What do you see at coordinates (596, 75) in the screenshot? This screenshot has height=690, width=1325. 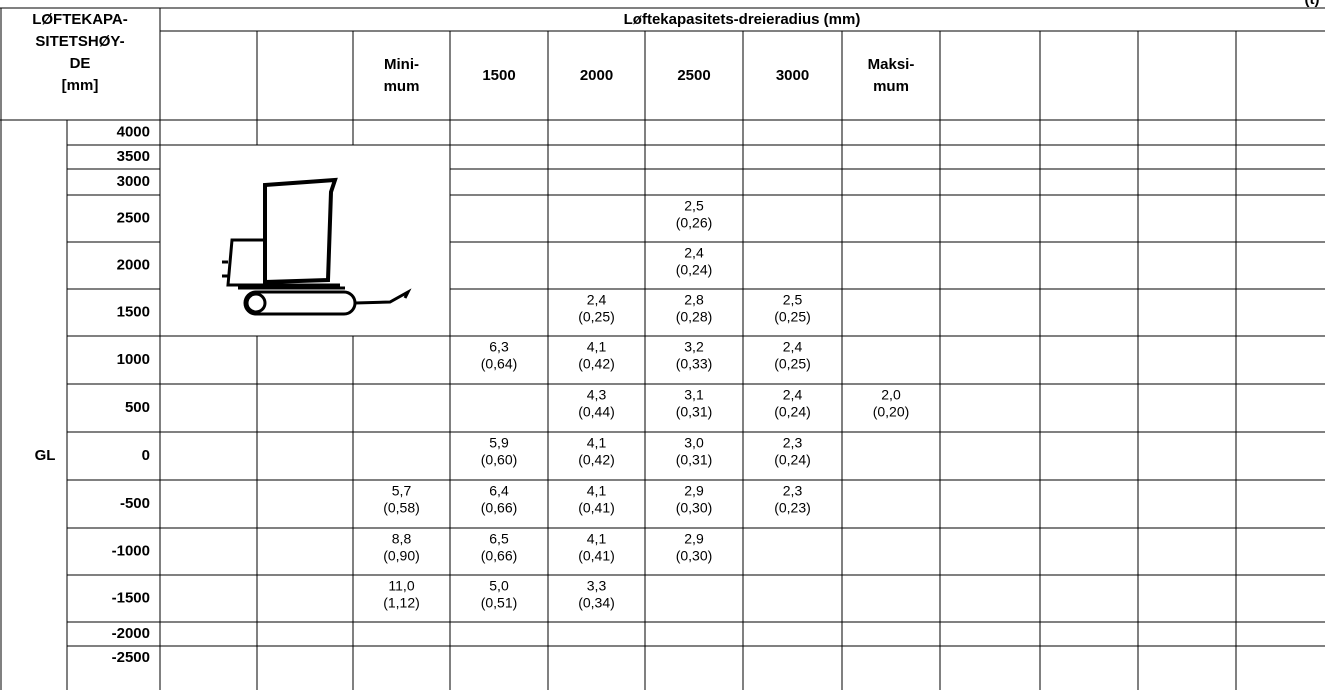 I see `column-header: 2000` at bounding box center [596, 75].